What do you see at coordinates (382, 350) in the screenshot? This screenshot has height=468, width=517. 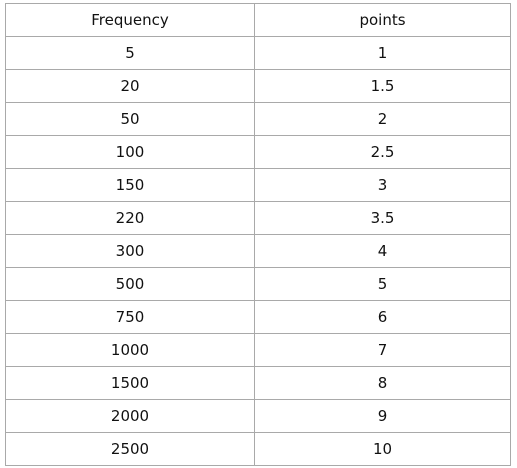 I see `cell-points: 7` at bounding box center [382, 350].